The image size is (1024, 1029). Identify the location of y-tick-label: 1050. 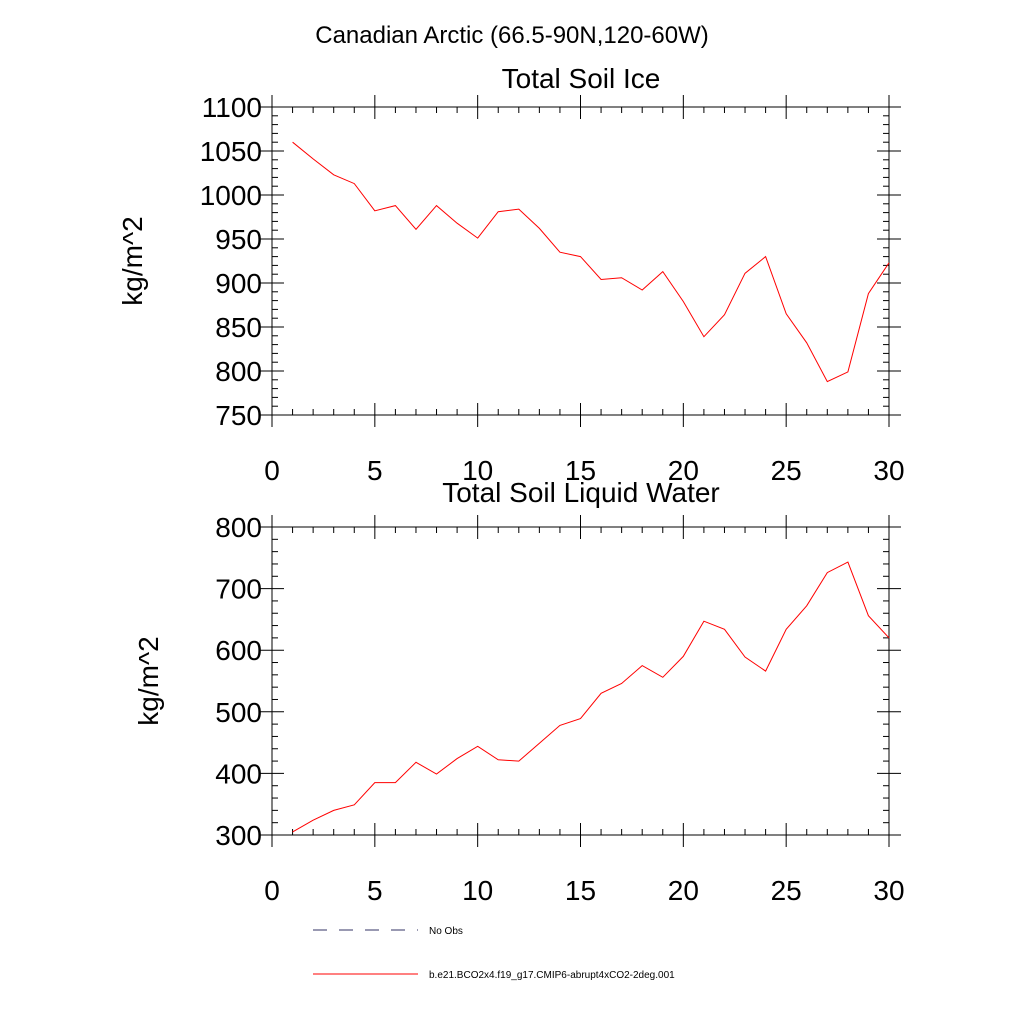
(231, 151).